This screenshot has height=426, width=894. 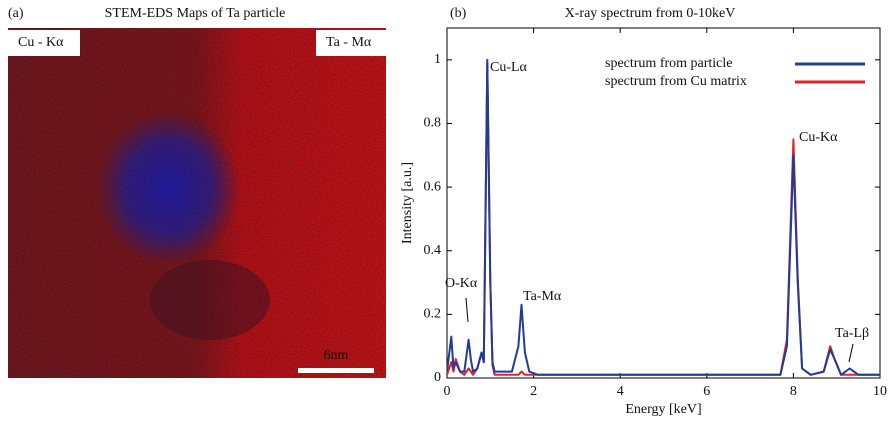 I want to click on legend-label: spectrum from Cu matrix, so click(x=676, y=81).